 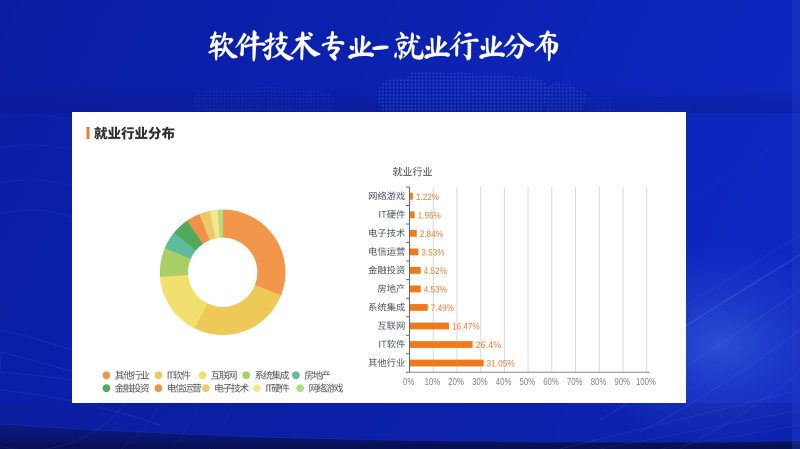 I want to click on svg-text: 2.84%, so click(x=431, y=234).